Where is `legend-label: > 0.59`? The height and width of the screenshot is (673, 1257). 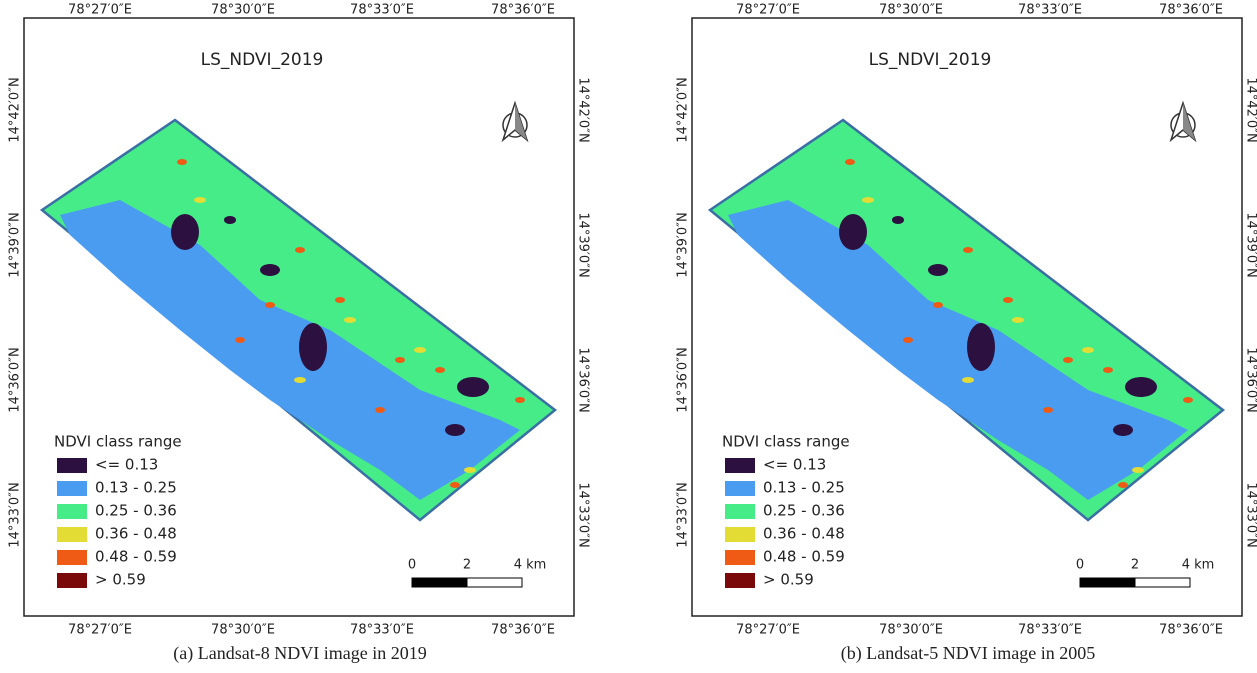 legend-label: > 0.59 is located at coordinates (788, 580).